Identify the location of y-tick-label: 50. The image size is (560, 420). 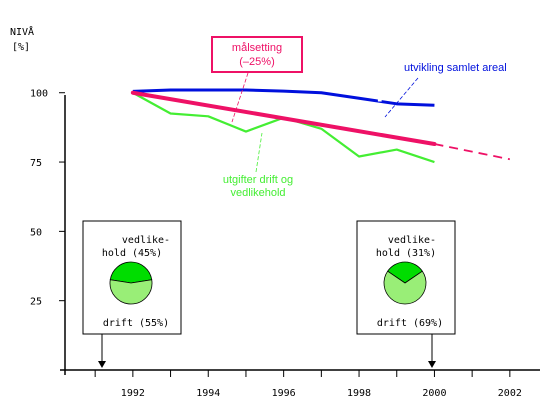
(36, 232).